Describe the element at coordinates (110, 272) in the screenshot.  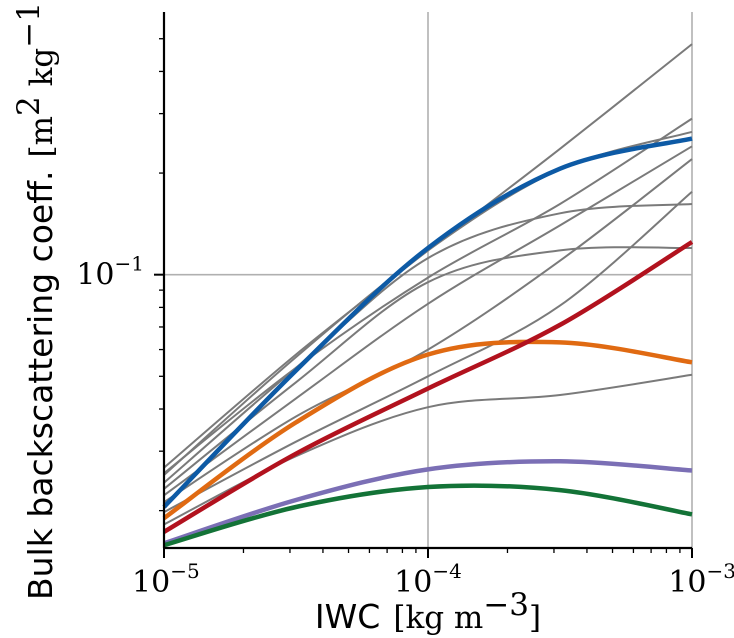
I see `y-tick-label: 10−1` at that location.